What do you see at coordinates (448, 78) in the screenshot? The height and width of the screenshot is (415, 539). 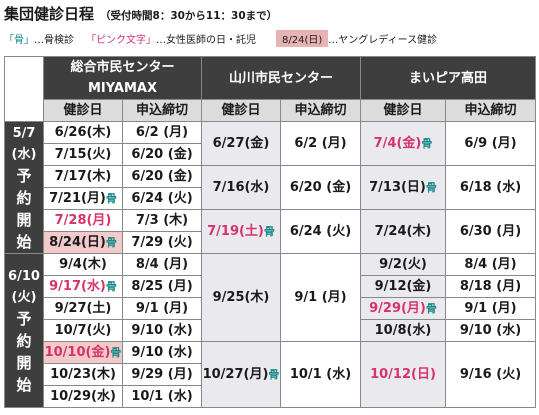 I see `venue-header-maipia: まいピア高田` at bounding box center [448, 78].